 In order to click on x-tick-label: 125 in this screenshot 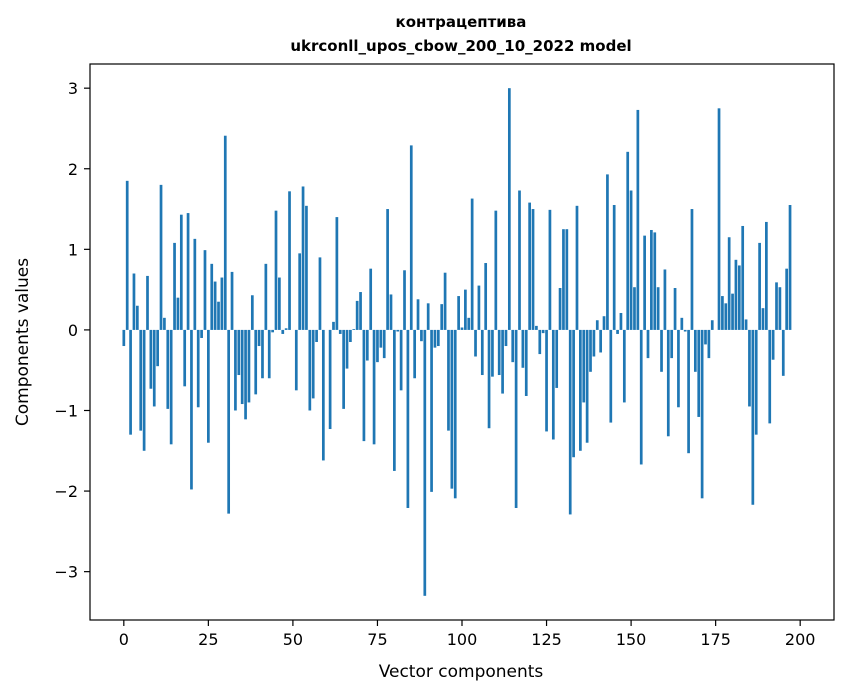, I will do `click(546, 639)`.